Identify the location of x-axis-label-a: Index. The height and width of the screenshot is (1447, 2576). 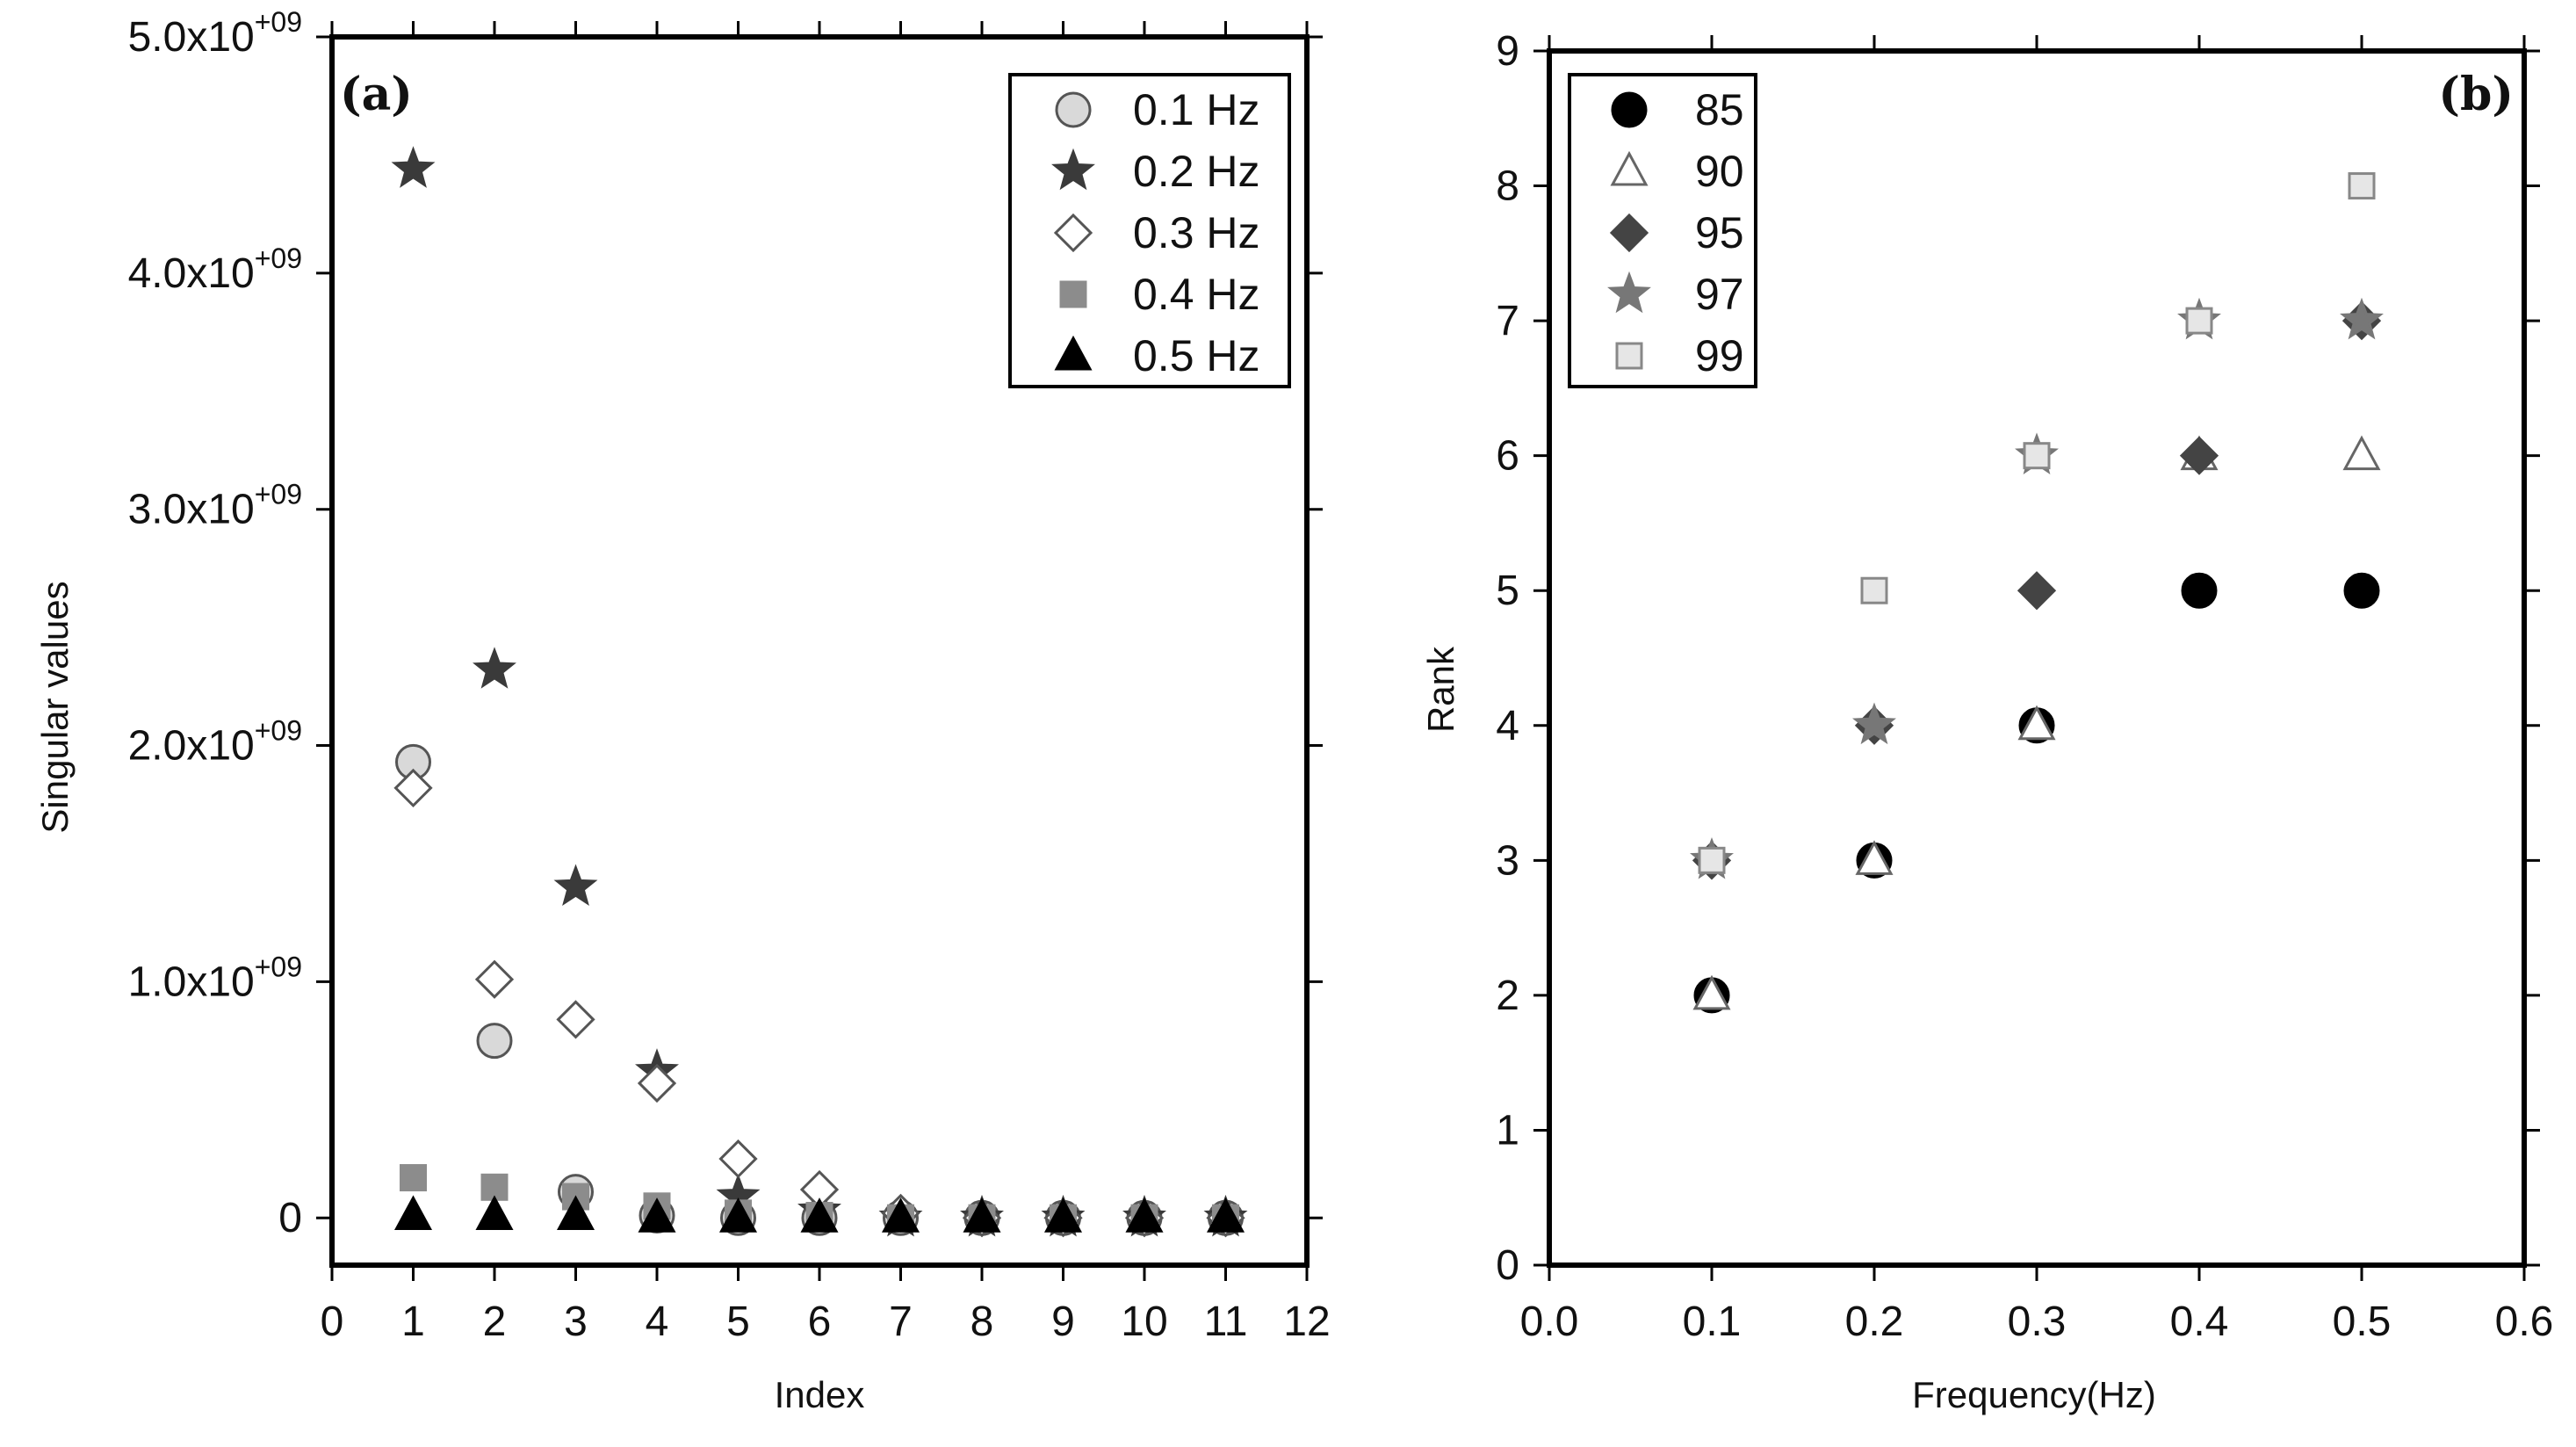
(820, 1394).